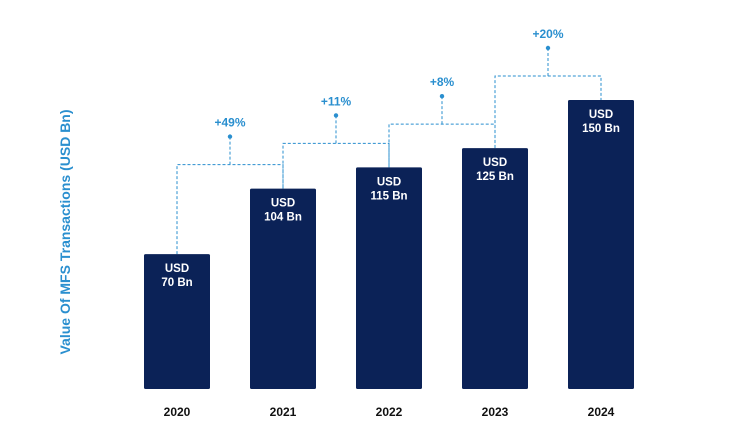 The image size is (753, 448). What do you see at coordinates (601, 129) in the screenshot?
I see `bar-label-2024-2: 150 Bn` at bounding box center [601, 129].